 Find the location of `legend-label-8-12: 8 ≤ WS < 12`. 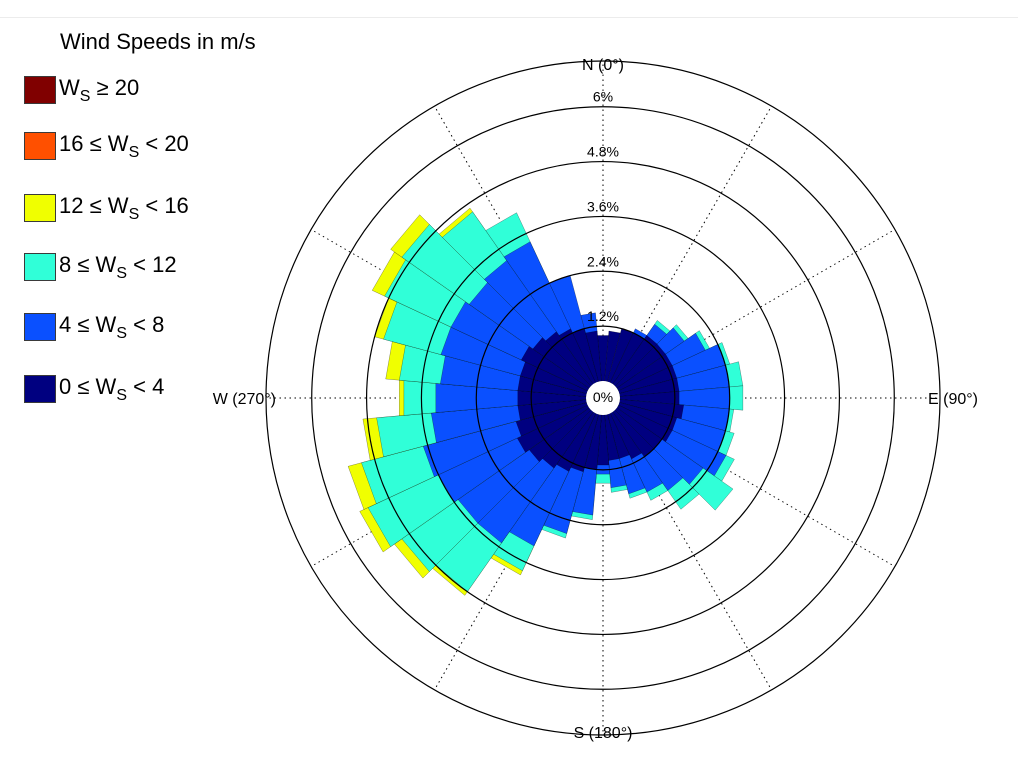

legend-label-8-12: 8 ≤ WS < 12 is located at coordinates (118, 266).